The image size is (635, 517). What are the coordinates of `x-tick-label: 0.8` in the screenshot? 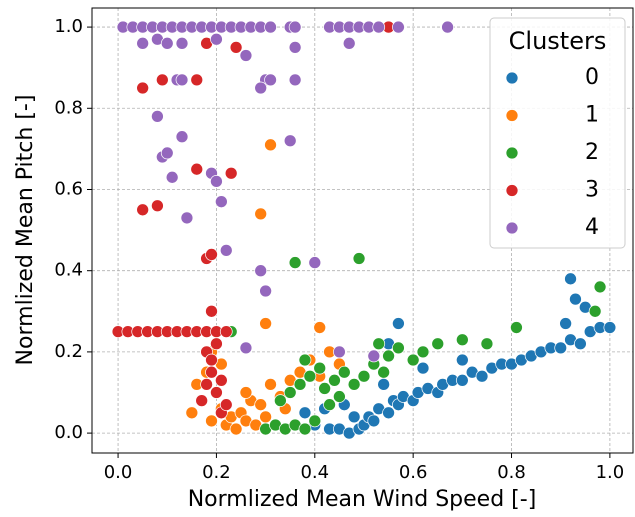 It's located at (511, 472).